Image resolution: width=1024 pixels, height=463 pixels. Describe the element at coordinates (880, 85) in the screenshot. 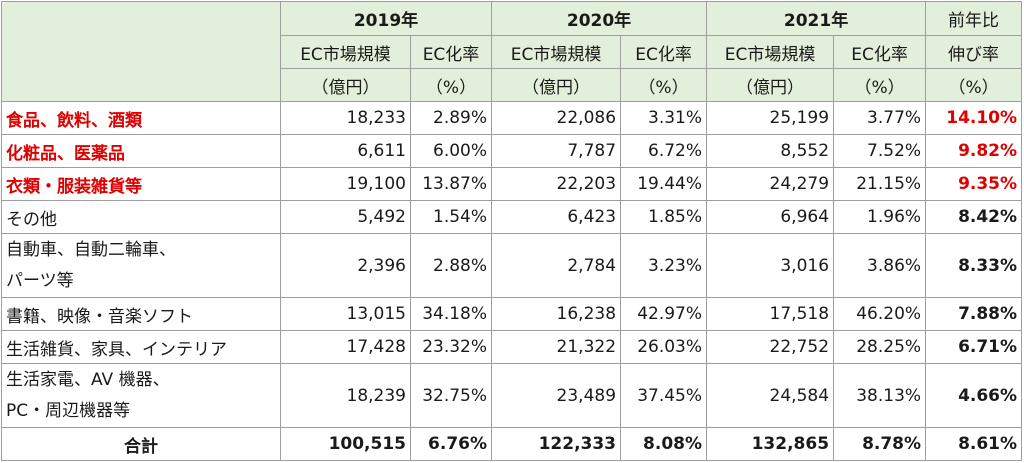

I see `ec-rate-unit-2021: （%）` at that location.